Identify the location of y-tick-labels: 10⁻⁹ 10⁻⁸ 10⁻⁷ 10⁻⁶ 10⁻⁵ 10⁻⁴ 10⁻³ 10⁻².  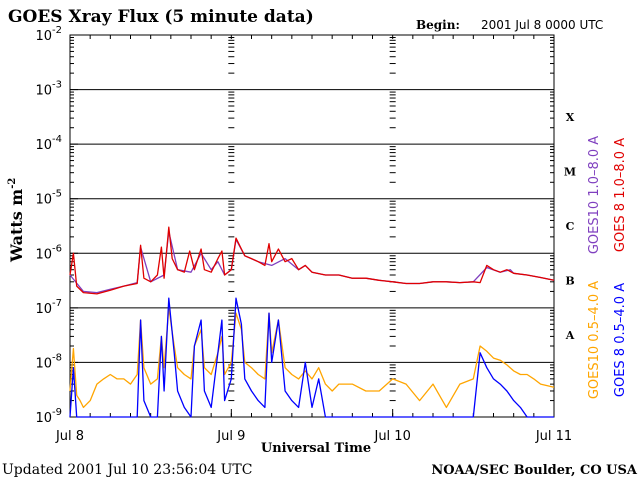
(48, 225).